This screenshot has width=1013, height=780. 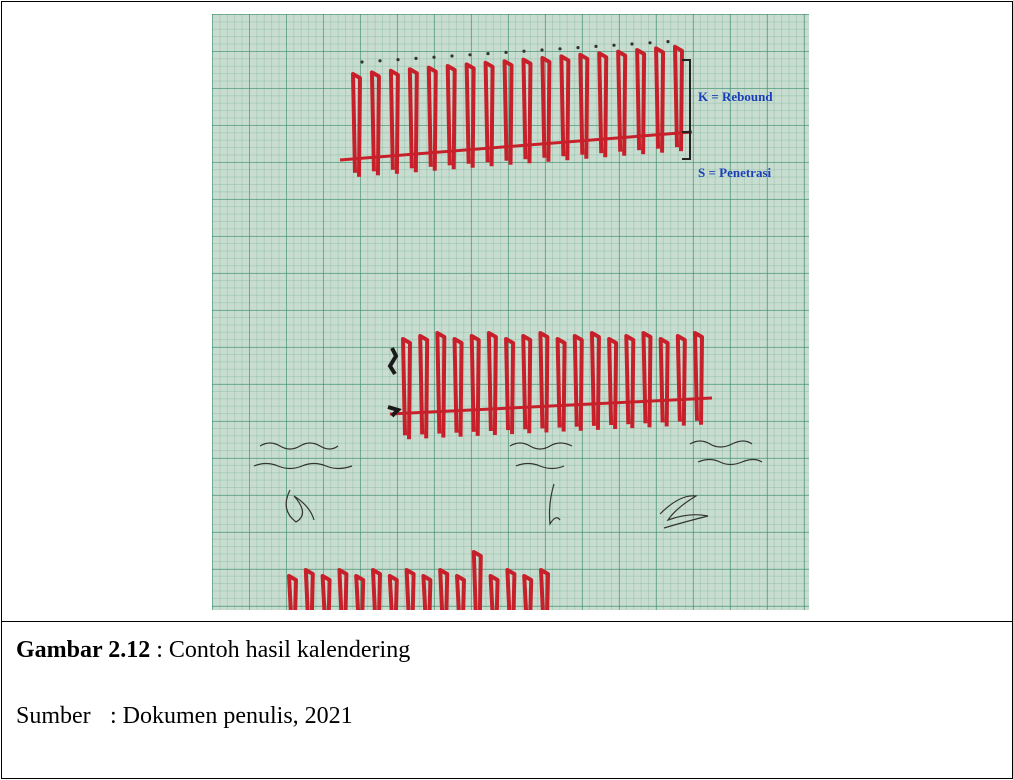 I want to click on start-mark, so click(x=394, y=382).